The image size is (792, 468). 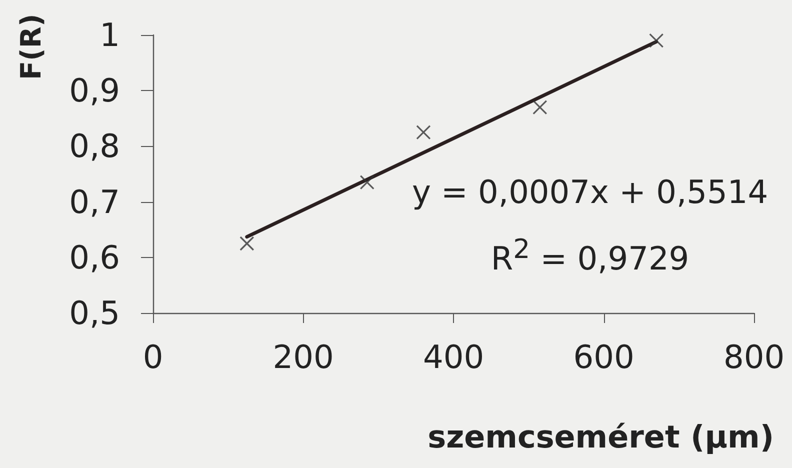 I want to click on x-tick-label: 800, so click(x=754, y=357).